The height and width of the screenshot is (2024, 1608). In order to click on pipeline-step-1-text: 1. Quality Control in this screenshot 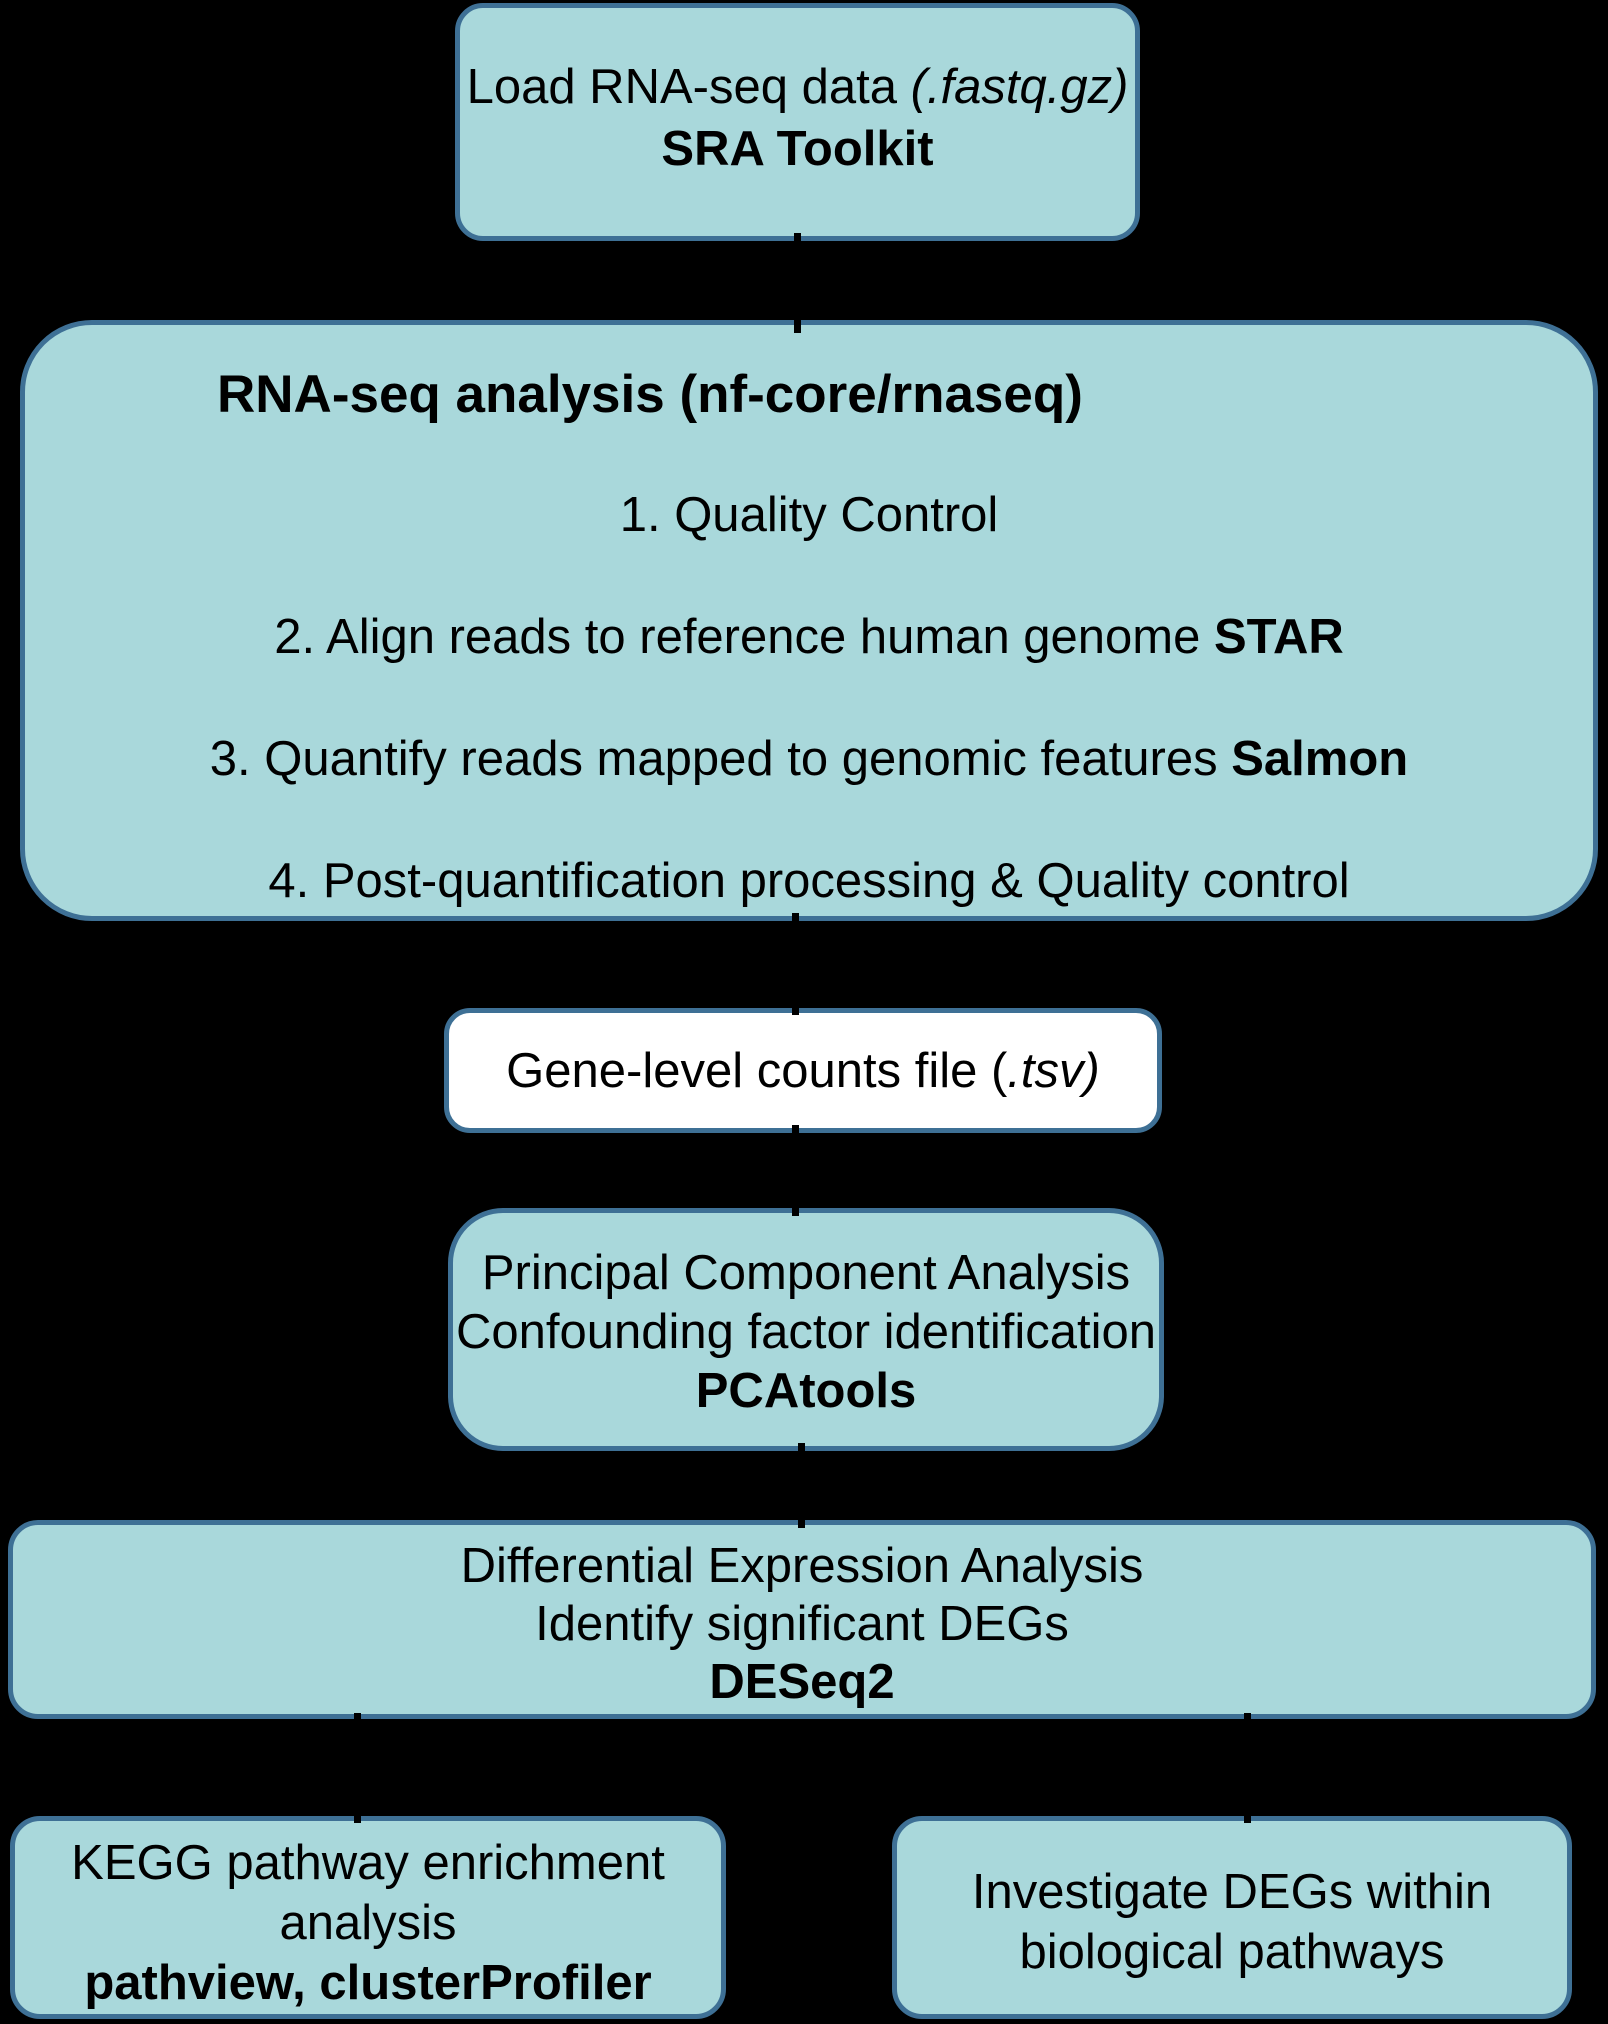, I will do `click(809, 515)`.